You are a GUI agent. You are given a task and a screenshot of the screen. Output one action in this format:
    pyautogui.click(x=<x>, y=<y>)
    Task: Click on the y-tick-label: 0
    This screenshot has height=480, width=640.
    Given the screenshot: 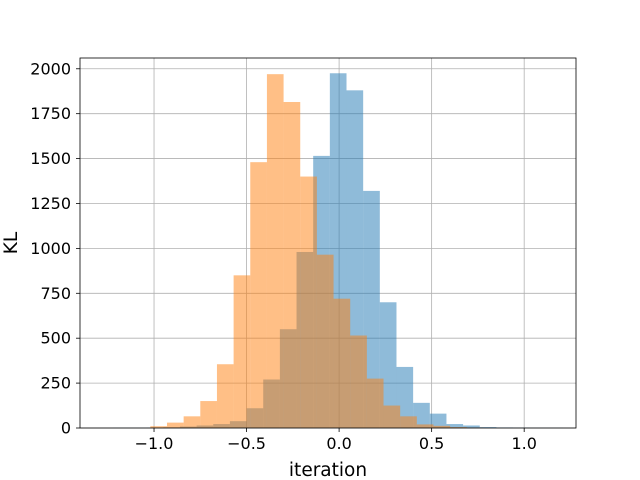 What is the action you would take?
    pyautogui.click(x=66, y=428)
    